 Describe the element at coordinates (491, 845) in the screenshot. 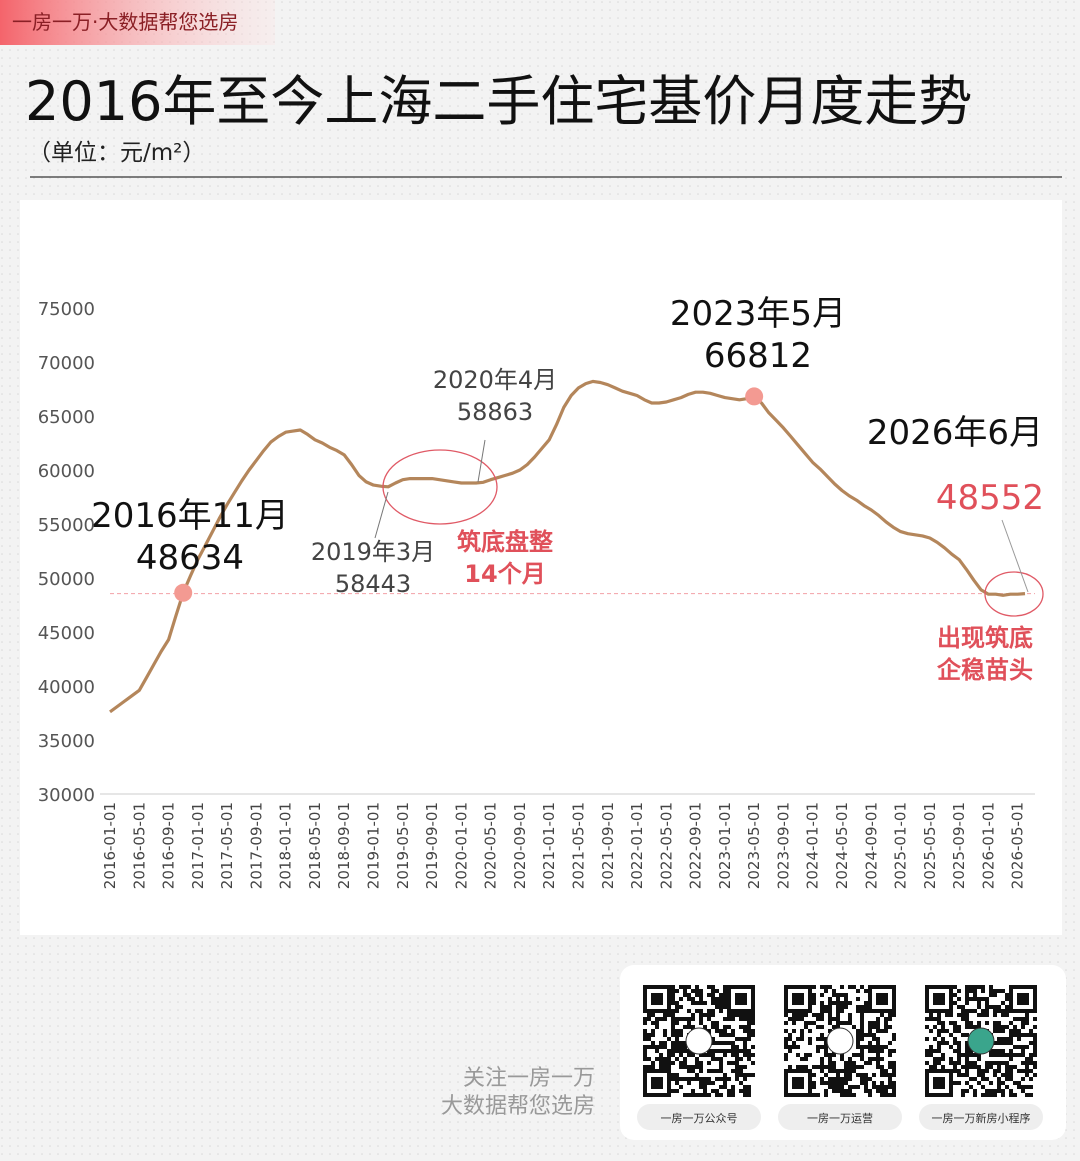

I see `x-tick-label: 2020-05-01` at that location.